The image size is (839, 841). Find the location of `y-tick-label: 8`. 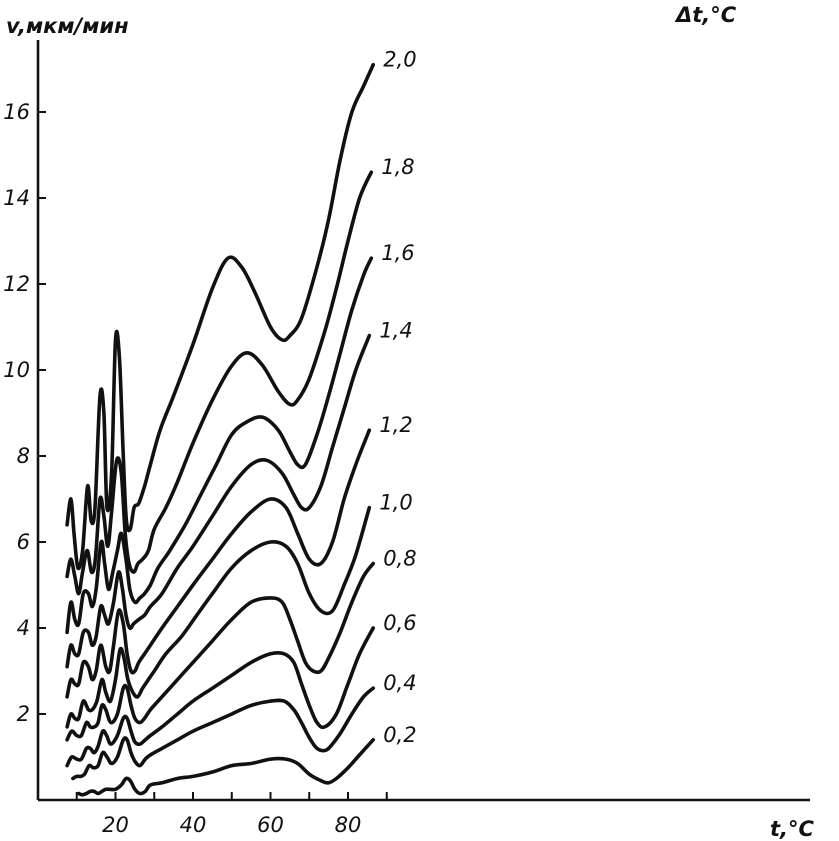

y-tick-label: 8 is located at coordinates (23, 456).